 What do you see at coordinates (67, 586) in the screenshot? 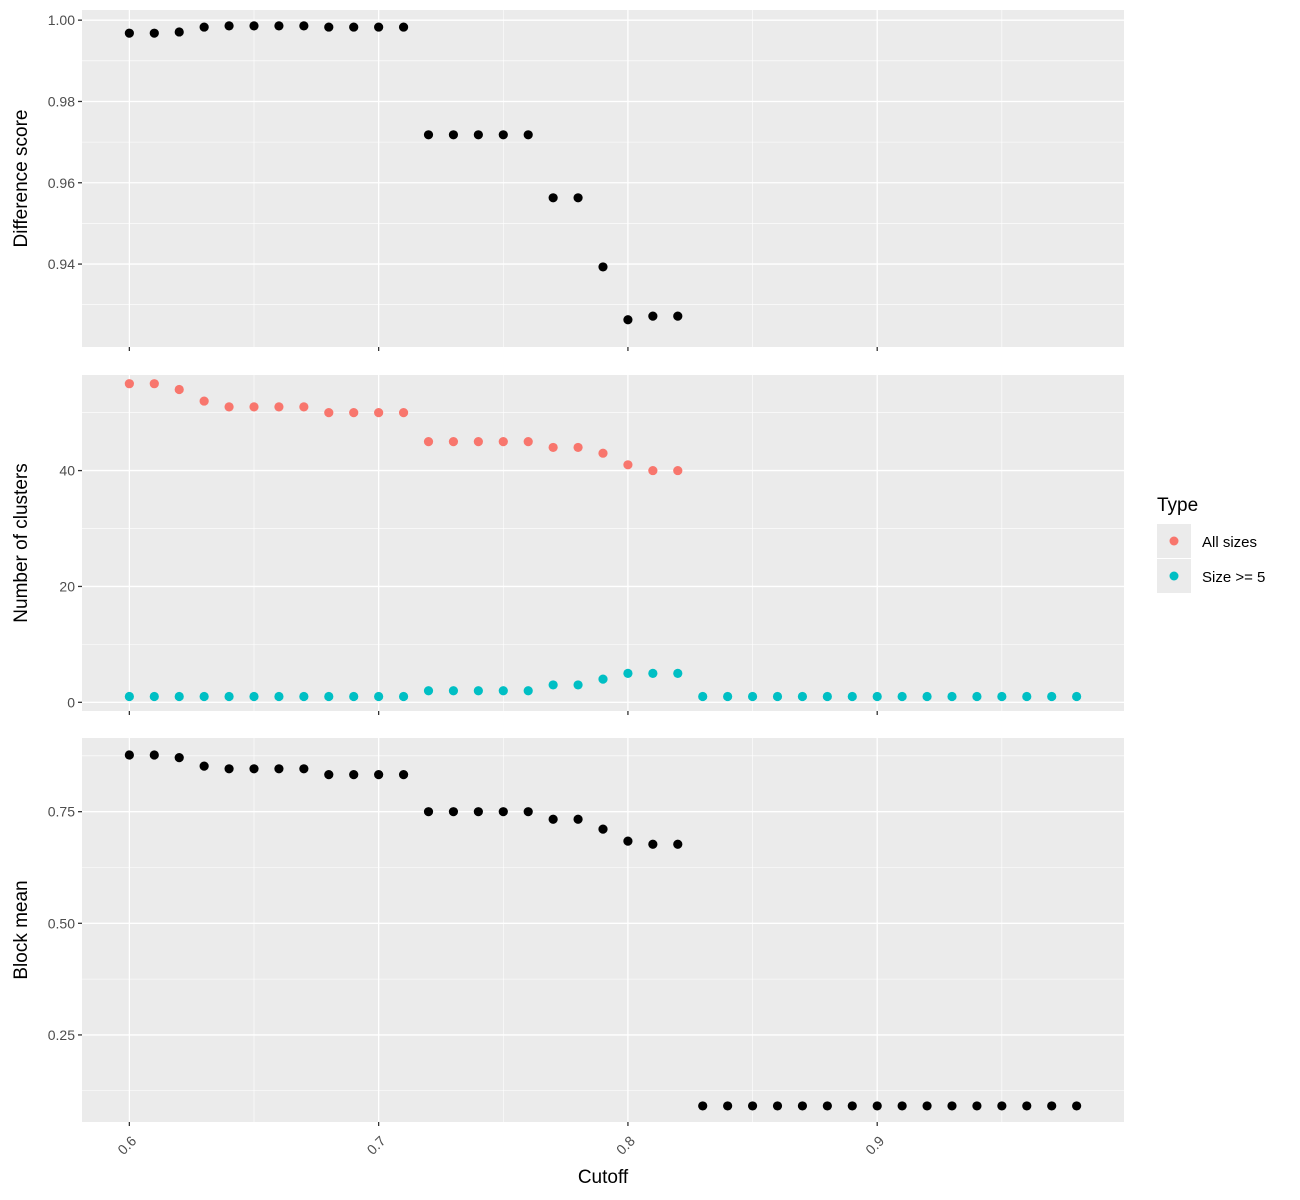
I see `y-tick-label: 20` at bounding box center [67, 586].